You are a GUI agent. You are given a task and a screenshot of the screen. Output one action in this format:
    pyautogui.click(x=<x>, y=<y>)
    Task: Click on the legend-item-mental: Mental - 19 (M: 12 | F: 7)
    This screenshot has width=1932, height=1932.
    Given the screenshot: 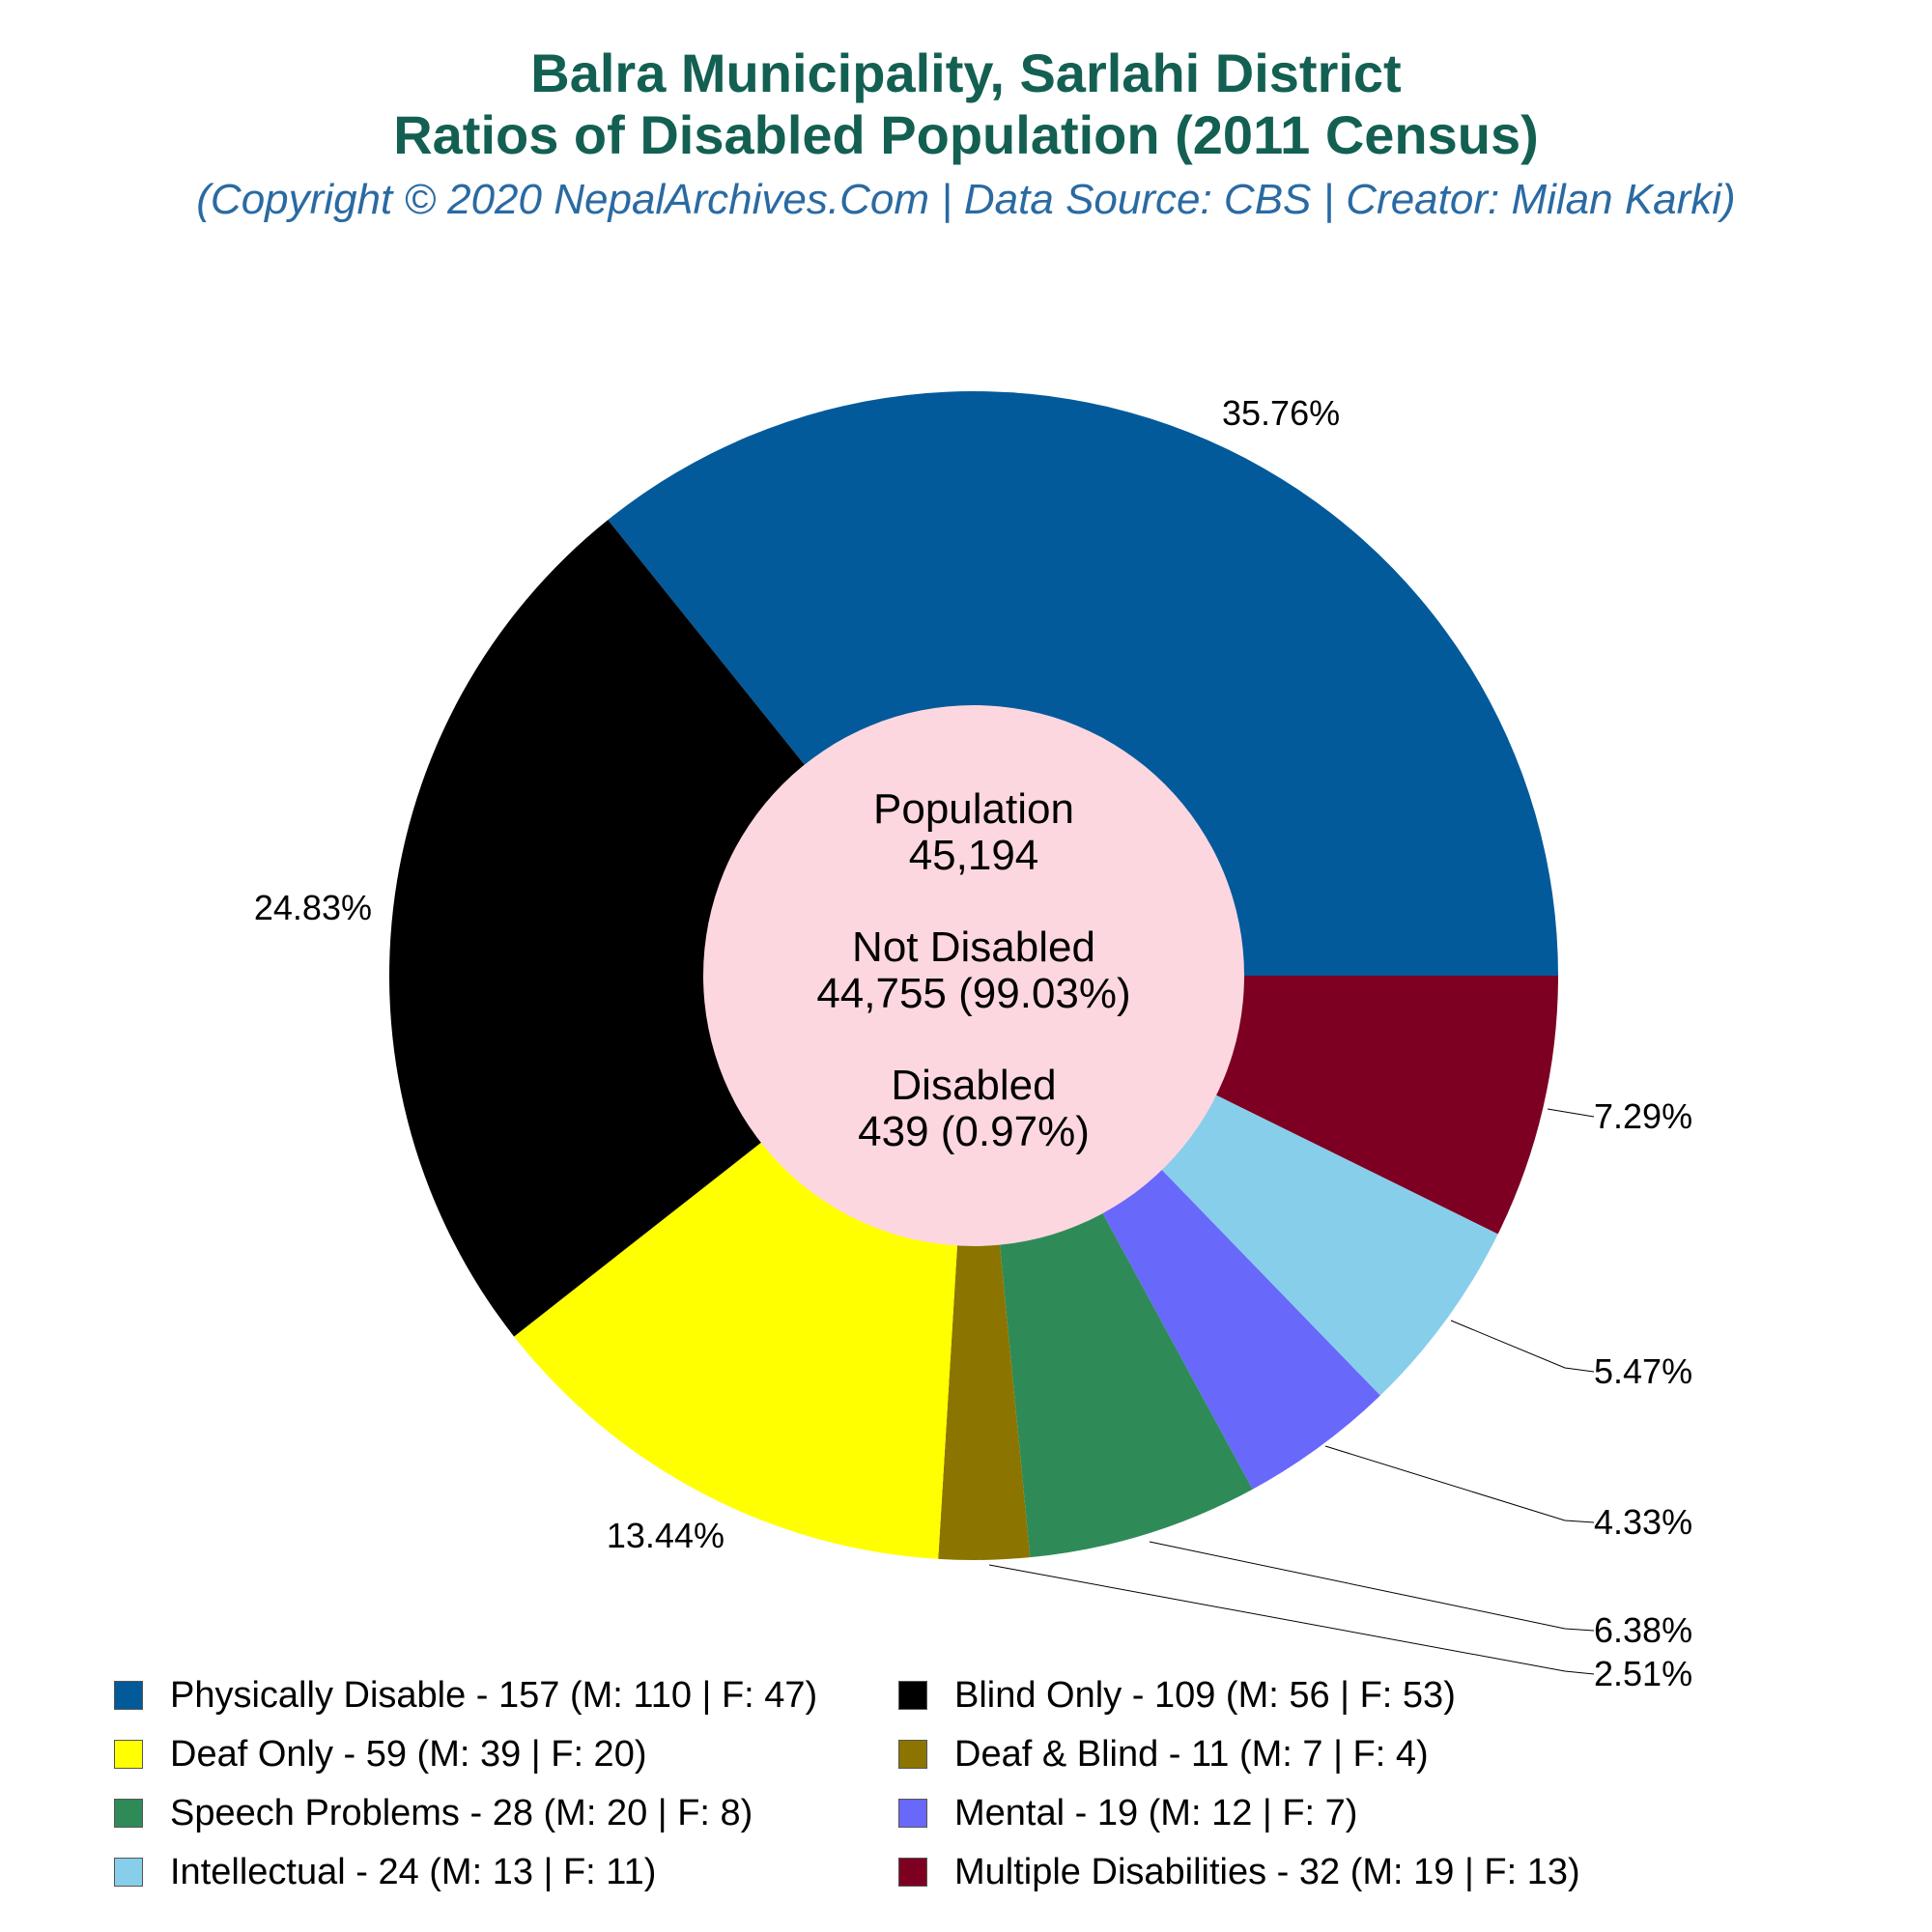 What is the action you would take?
    pyautogui.click(x=1127, y=1813)
    